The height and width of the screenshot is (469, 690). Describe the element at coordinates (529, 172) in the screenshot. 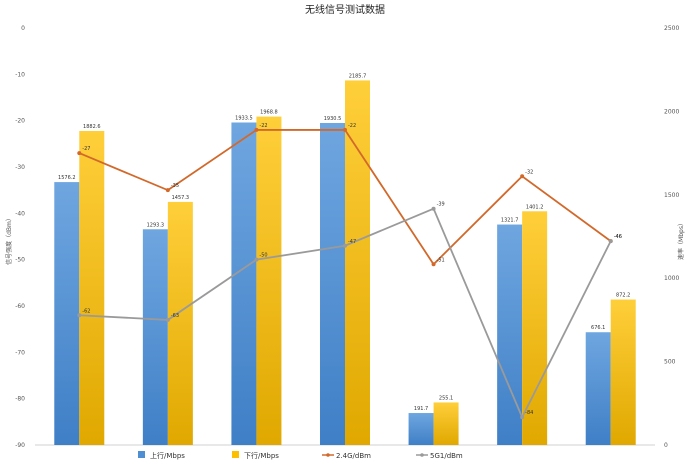

I see `line-data-label: -32` at that location.